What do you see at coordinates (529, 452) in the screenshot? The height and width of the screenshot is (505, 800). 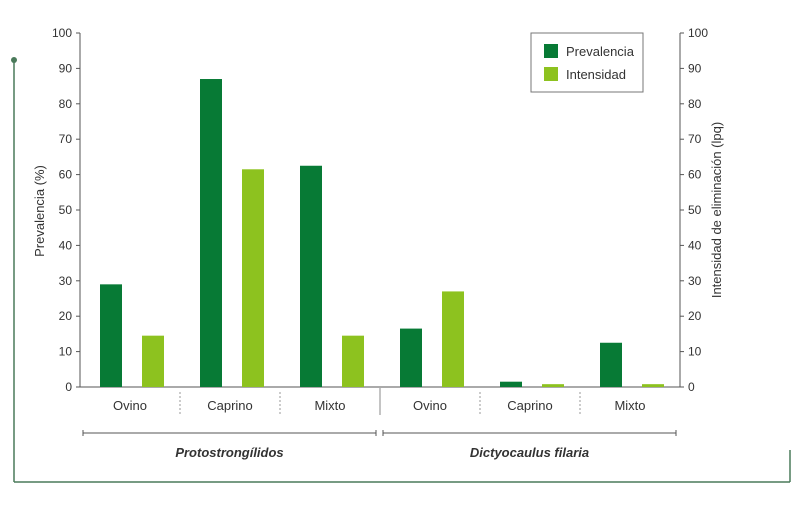 I see `group-label: Dictyocaulus filaria` at bounding box center [529, 452].